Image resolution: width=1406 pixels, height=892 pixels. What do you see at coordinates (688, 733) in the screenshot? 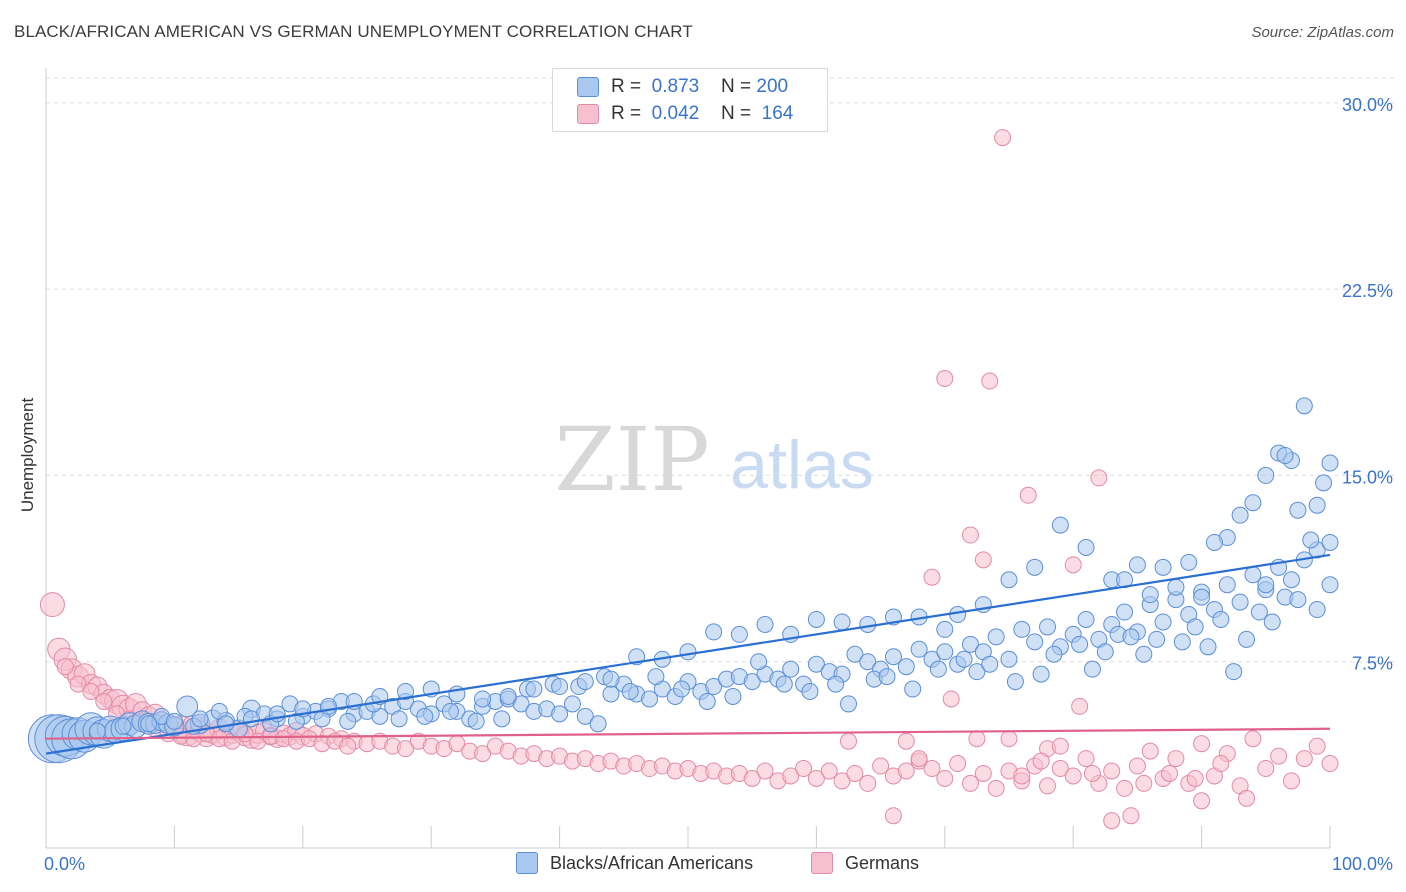
I see `germans-trend-line` at bounding box center [688, 733].